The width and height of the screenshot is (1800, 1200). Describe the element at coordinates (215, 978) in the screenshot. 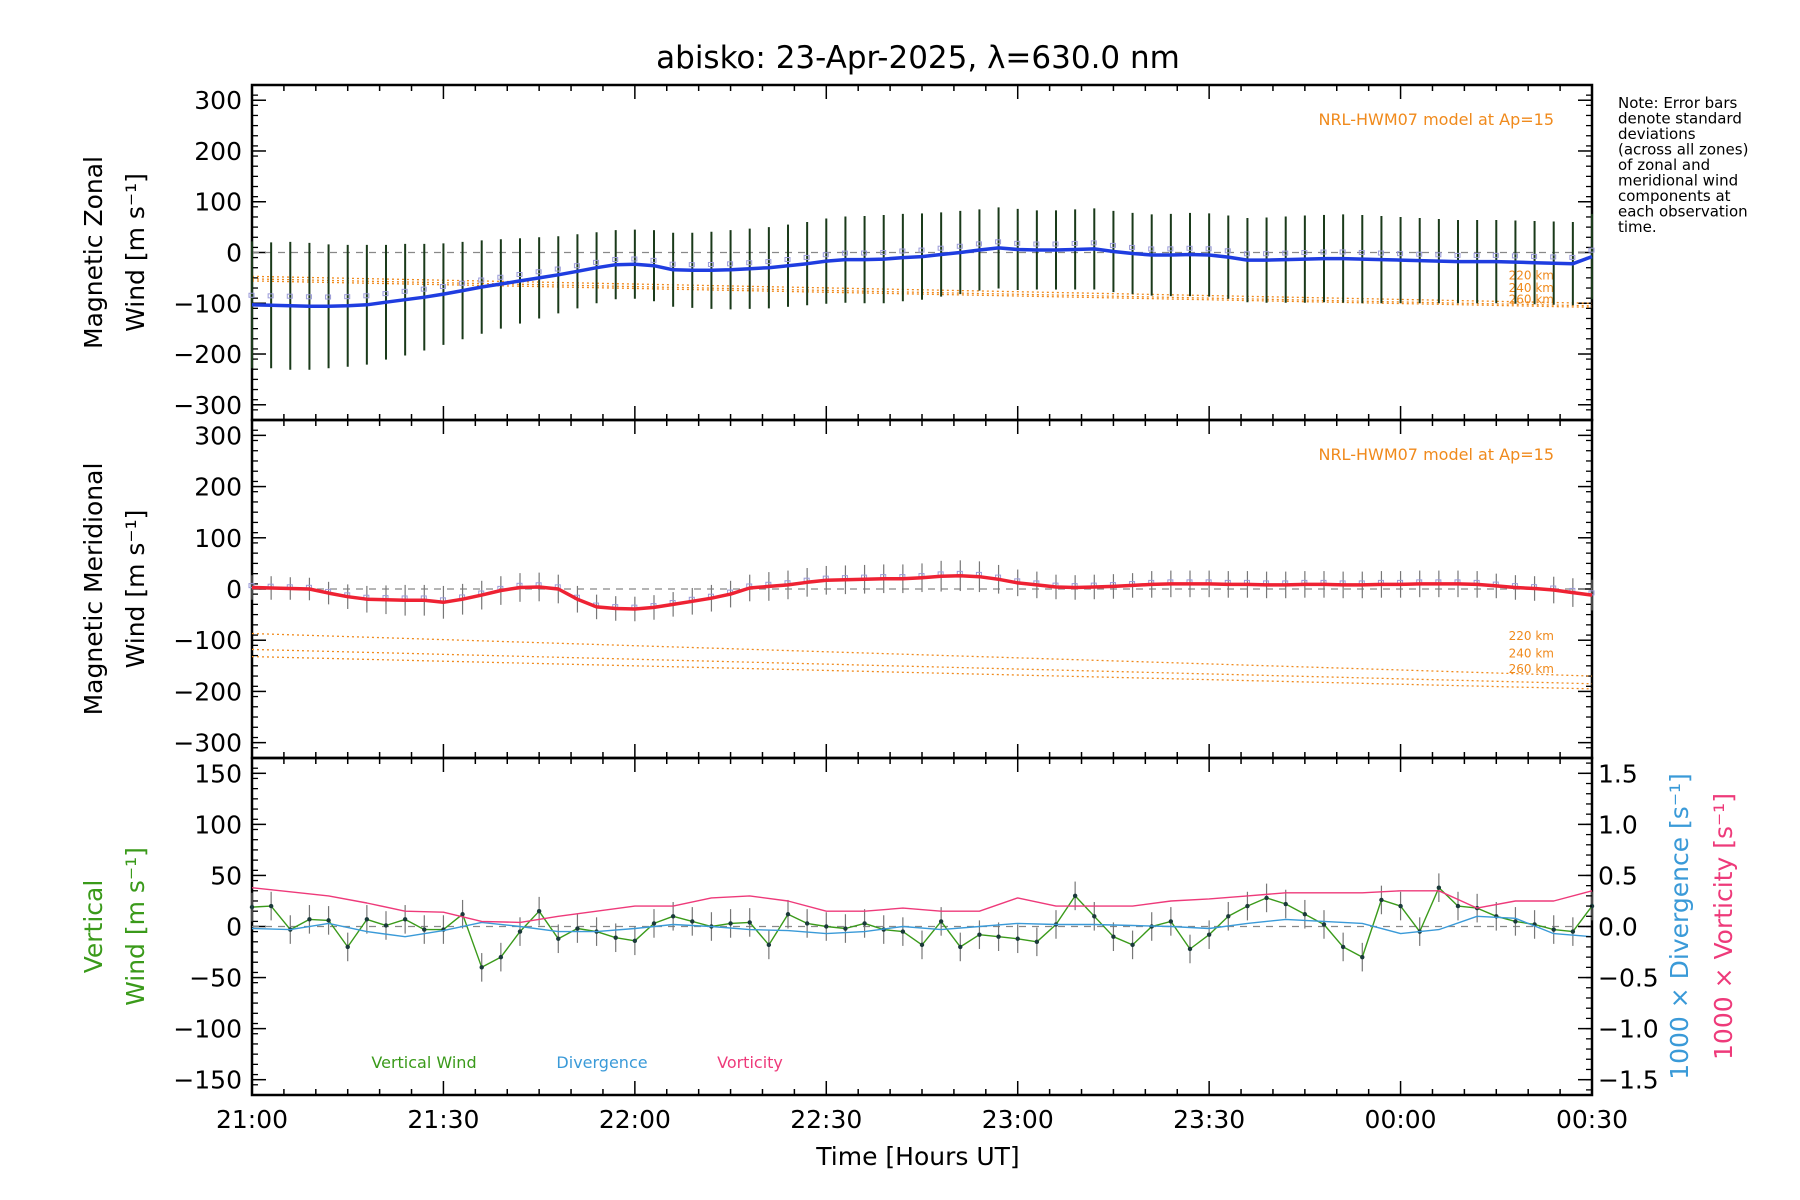

I see `y-tick-label: −50` at that location.